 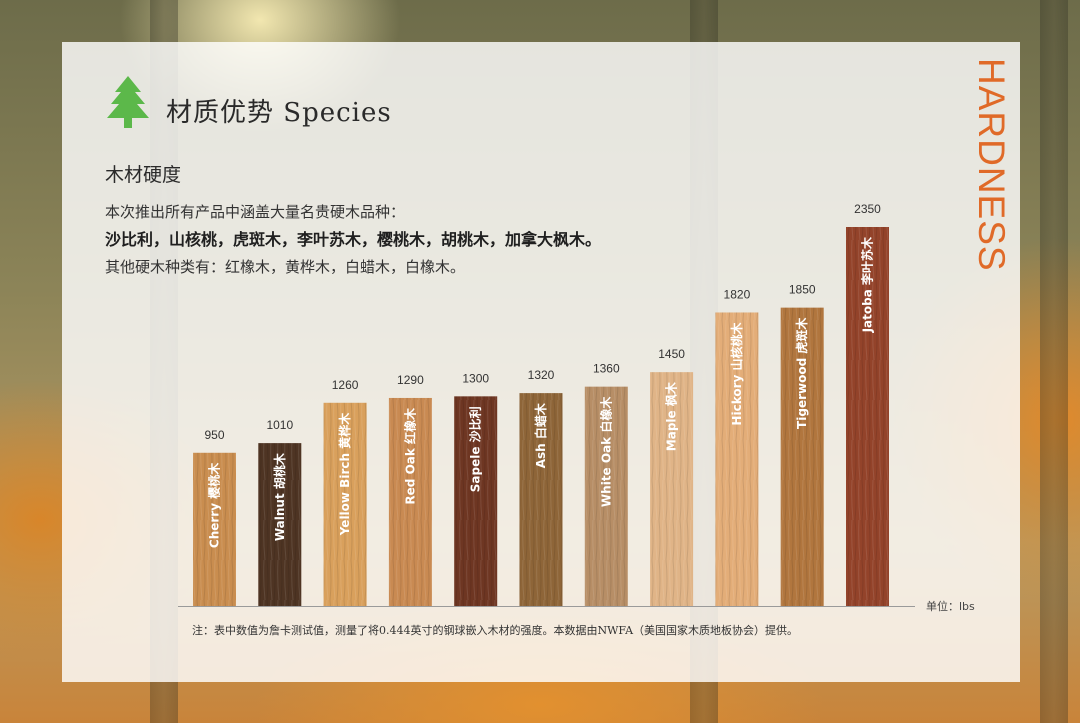 I want to click on hardness-side-label: HARDNESS, so click(x=991, y=165).